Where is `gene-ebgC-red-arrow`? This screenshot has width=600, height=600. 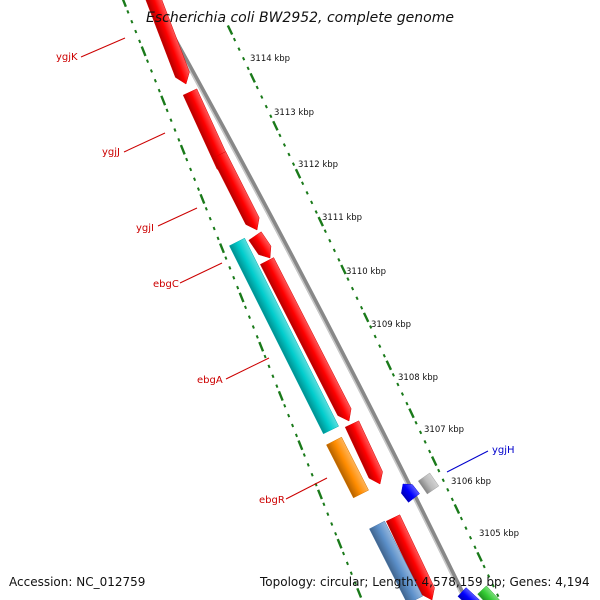
gene-ebgC-red-arrow is located at coordinates (363, 452).